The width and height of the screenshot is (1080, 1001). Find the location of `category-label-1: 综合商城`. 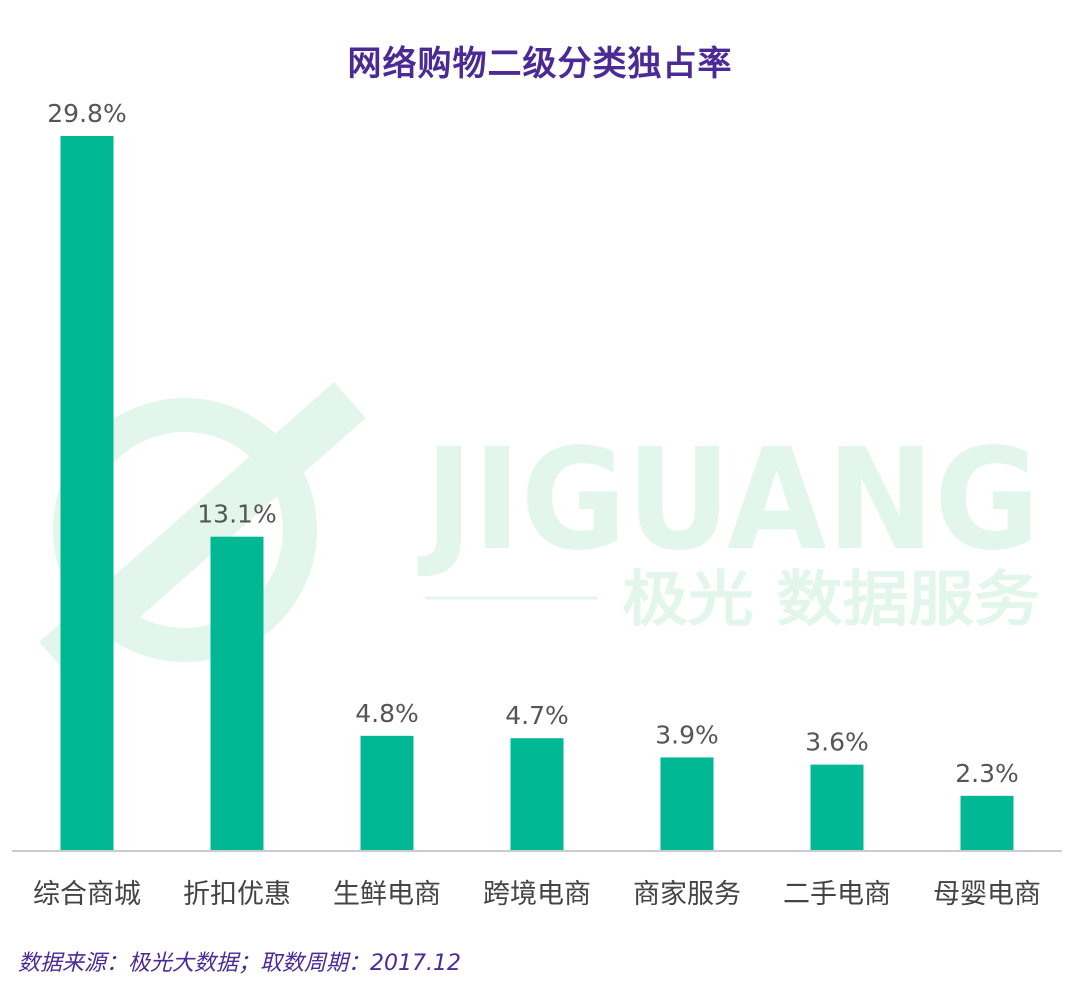

category-label-1: 综合商城 is located at coordinates (87, 894).